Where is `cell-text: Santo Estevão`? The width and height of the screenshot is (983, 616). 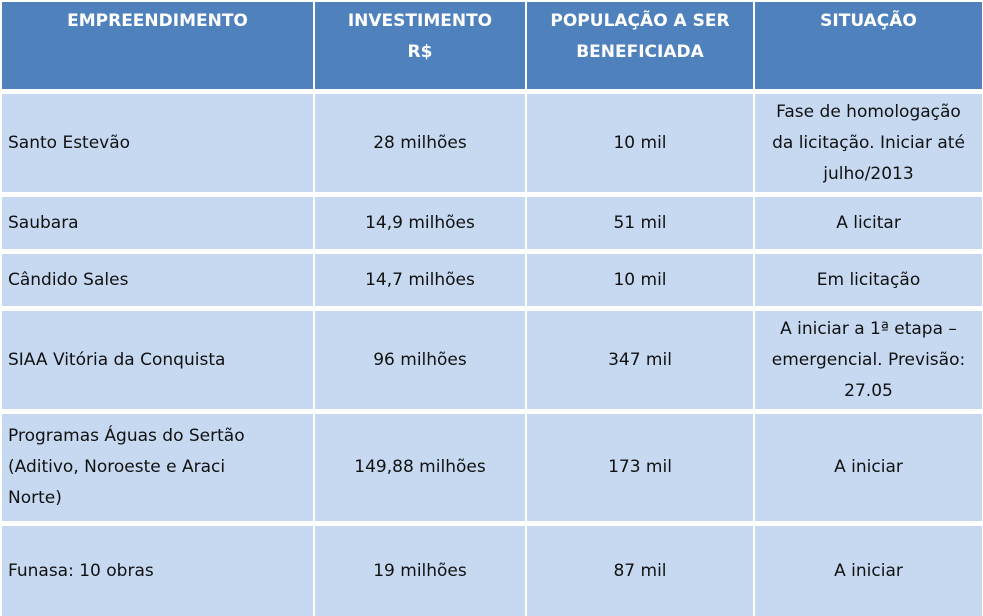 cell-text: Santo Estevão is located at coordinates (69, 142).